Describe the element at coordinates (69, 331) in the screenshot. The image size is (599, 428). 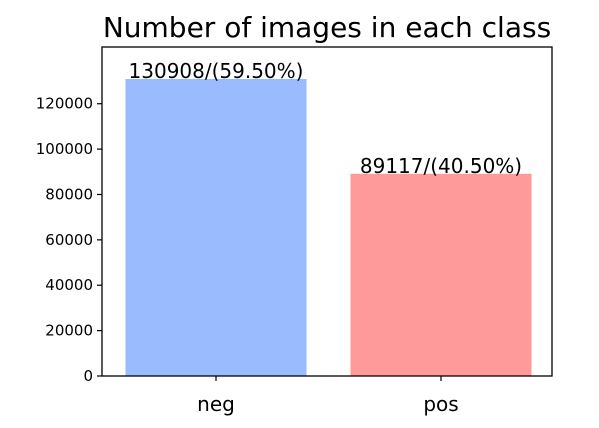
I see `y-tick-label: 20000` at that location.